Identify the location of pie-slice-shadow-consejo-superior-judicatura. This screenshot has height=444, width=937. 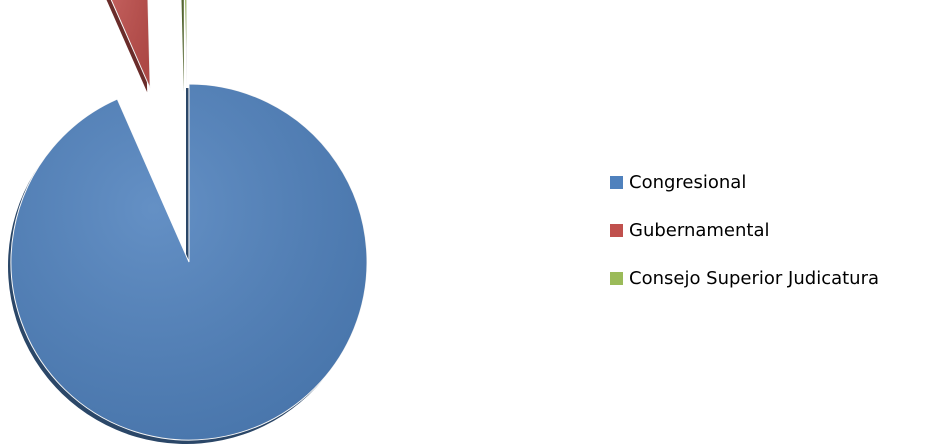
(182, 46).